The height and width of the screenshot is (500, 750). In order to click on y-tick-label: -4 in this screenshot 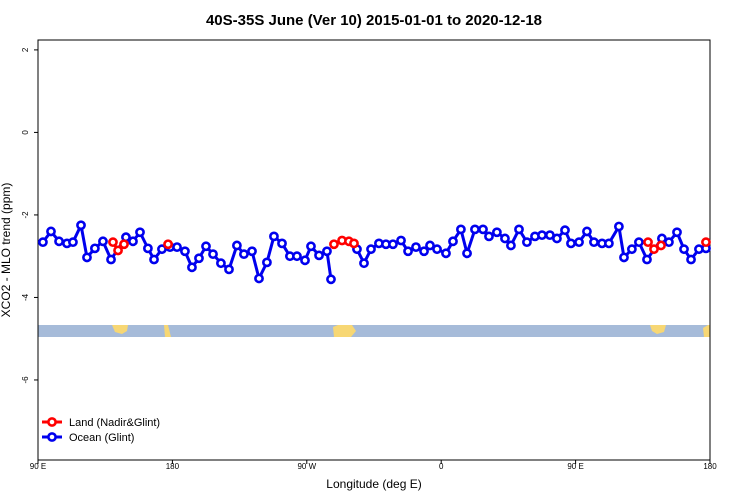, I will do `click(25, 297)`.